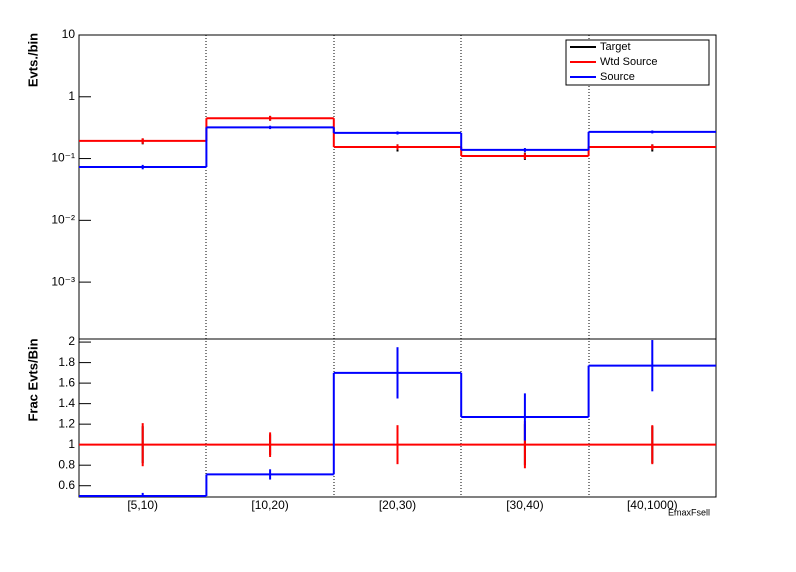 The height and width of the screenshot is (572, 796). I want to click on y-tick-label: 0.6, so click(66, 485).